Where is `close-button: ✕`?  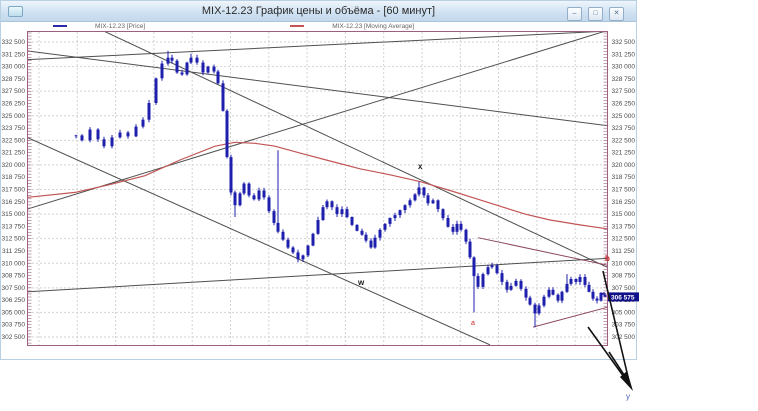
close-button: ✕ is located at coordinates (616, 14).